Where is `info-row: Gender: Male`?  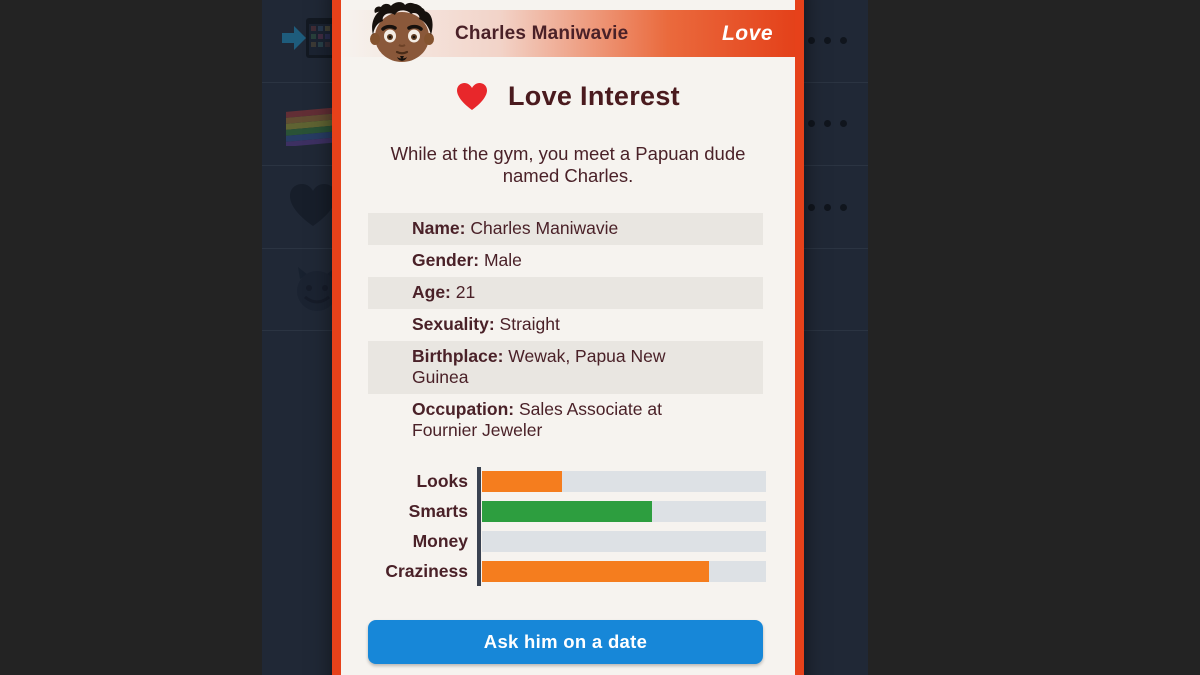 info-row: Gender: Male is located at coordinates (467, 260).